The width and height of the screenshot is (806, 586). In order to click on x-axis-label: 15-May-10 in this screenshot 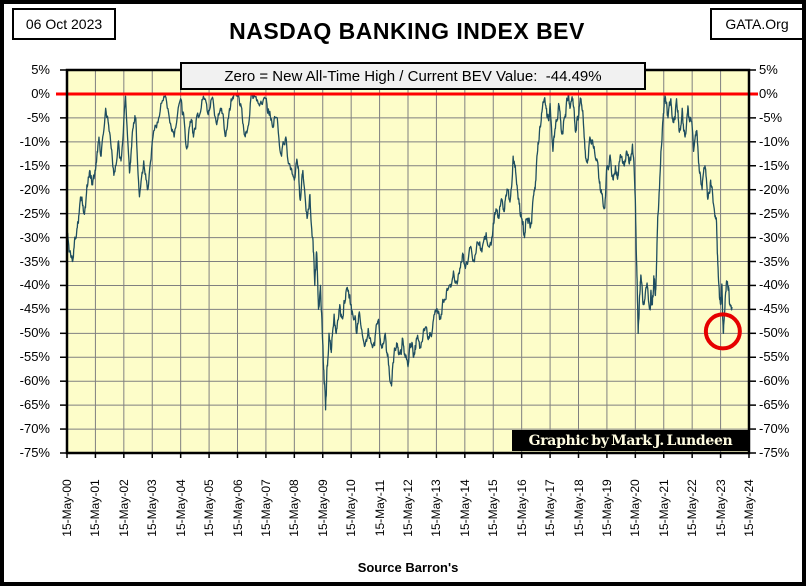, I will do `click(351, 508)`.